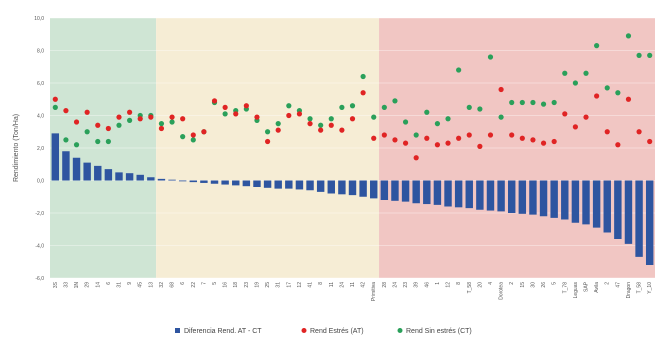 The image size is (661, 341). Describe the element at coordinates (385, 285) in the screenshot. I see `x-tick-label: 28` at that location.